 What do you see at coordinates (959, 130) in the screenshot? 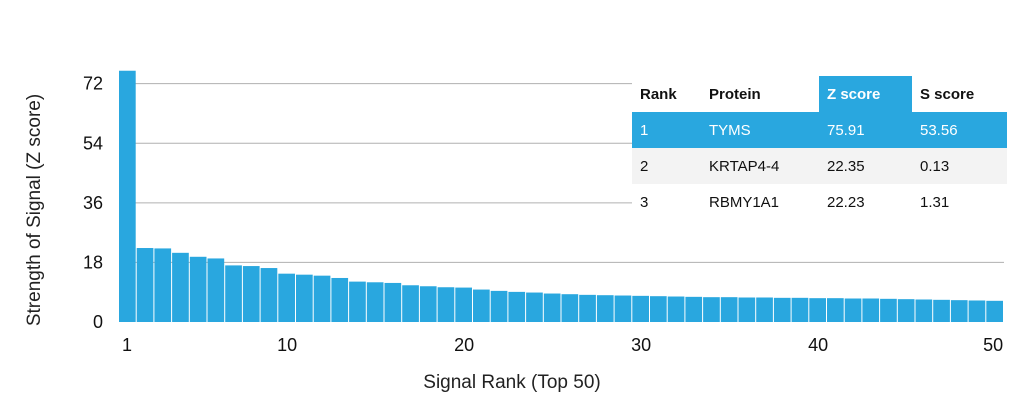
I see `cell-s-score: 53.56` at bounding box center [959, 130].